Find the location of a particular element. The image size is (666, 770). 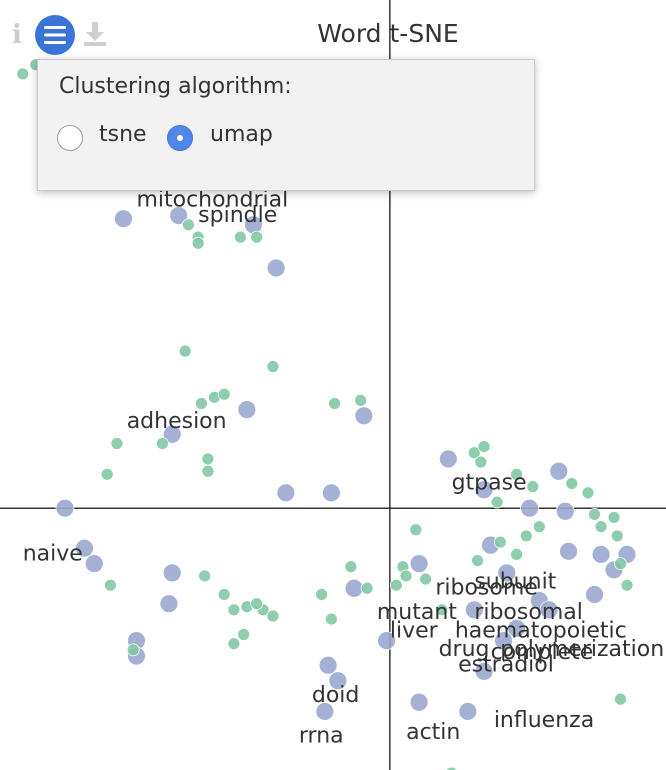

word-label: rrna is located at coordinates (321, 735).